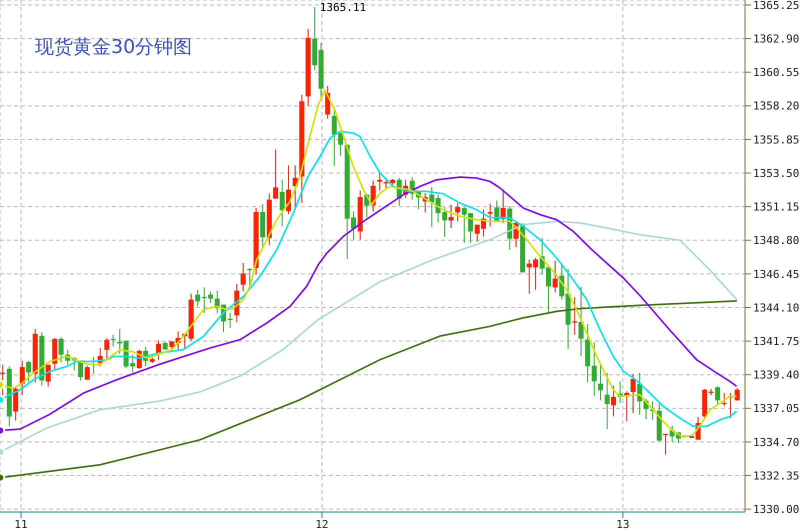 Image resolution: width=805 pixels, height=530 pixels. I want to click on y-tick-label: 1341.75, so click(776, 341).